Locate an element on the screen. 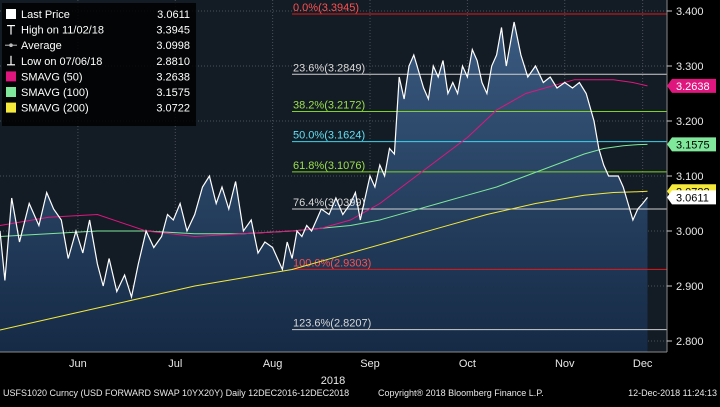 This screenshot has width=720, height=407. y-tick-label: 3.100 is located at coordinates (690, 177).